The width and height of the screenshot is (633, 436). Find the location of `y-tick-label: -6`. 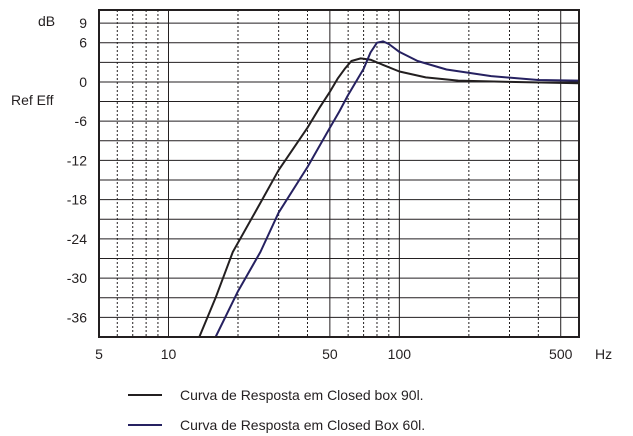

y-tick-label: -6 is located at coordinates (81, 121).